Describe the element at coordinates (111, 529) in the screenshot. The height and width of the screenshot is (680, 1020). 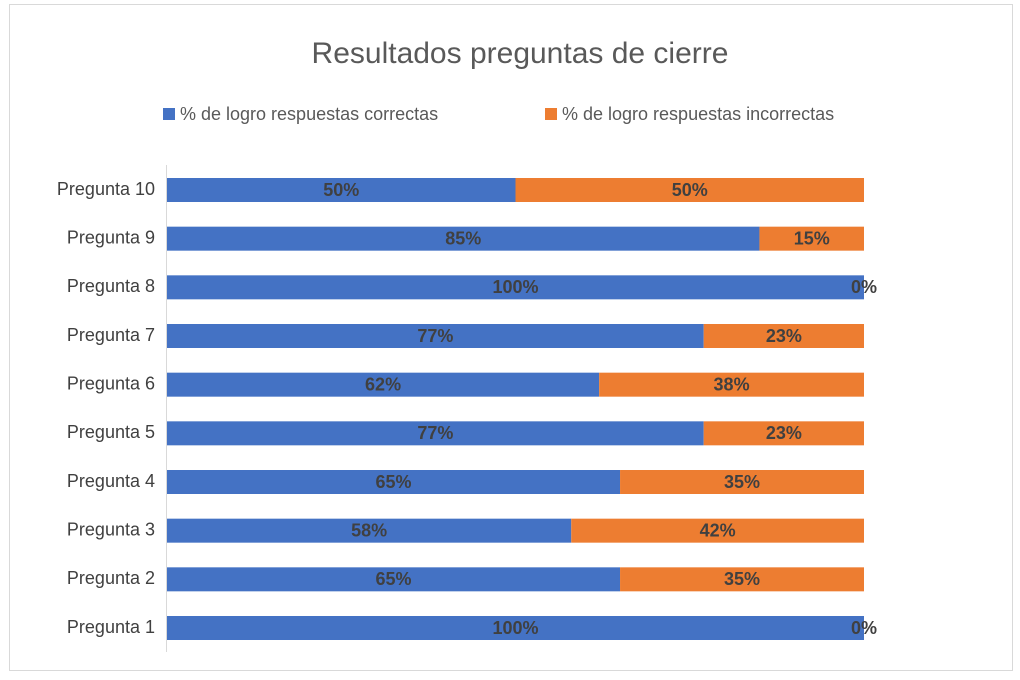
I see `category-label: Pregunta 3` at that location.